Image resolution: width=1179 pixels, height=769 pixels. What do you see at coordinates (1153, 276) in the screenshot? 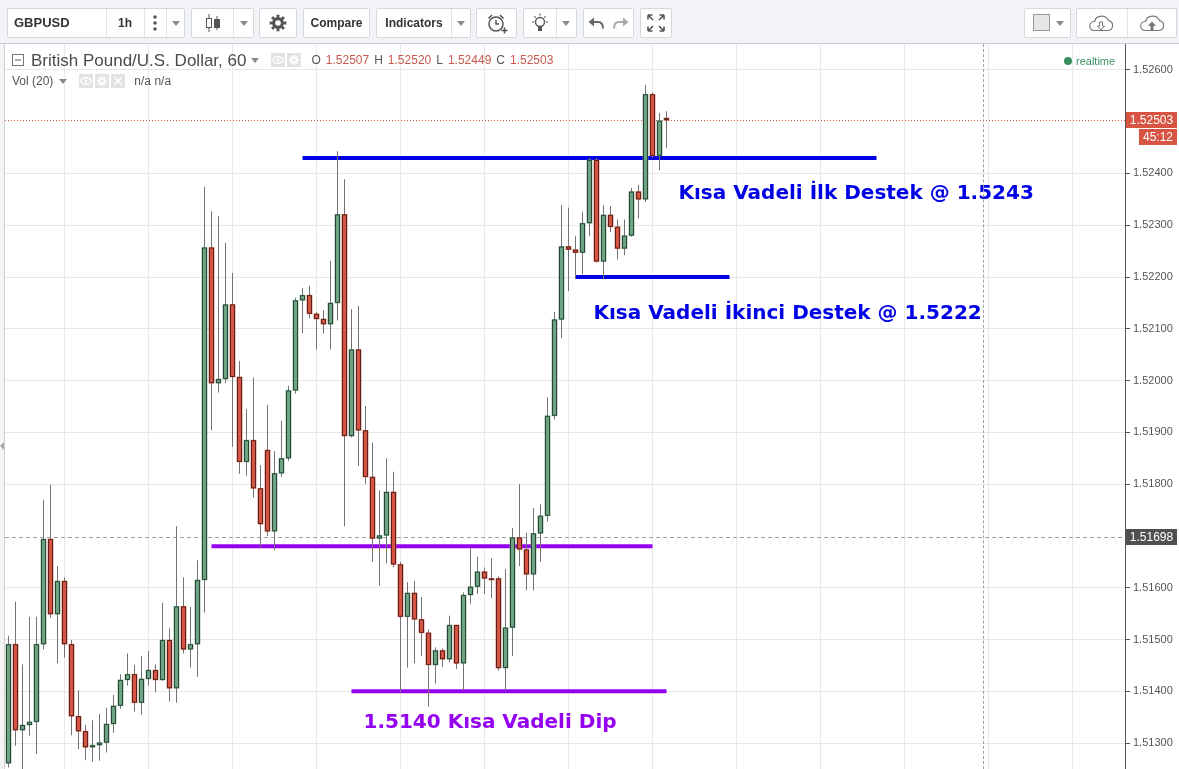
I see `y-tick-label: 1.52200` at bounding box center [1153, 276].